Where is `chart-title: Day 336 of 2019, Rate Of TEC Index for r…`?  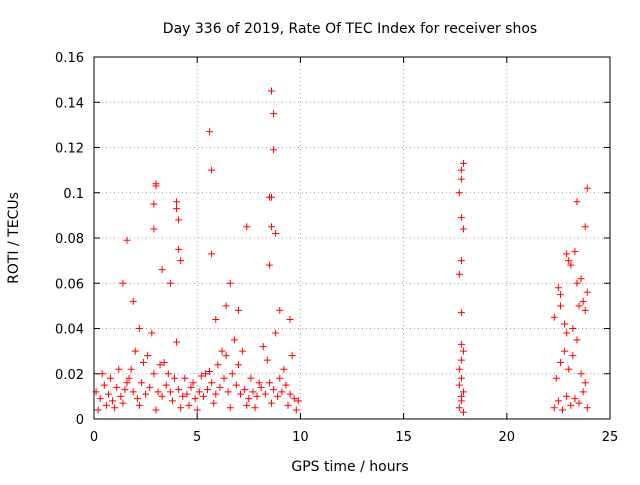
chart-title: Day 336 of 2019, Rate Of TEC Index for r… is located at coordinates (350, 29).